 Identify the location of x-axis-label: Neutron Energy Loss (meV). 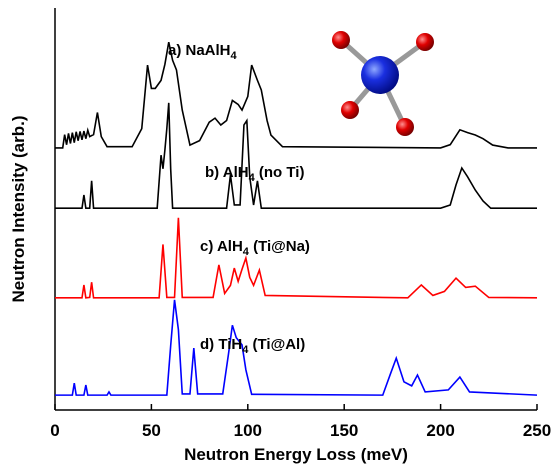
(296, 454).